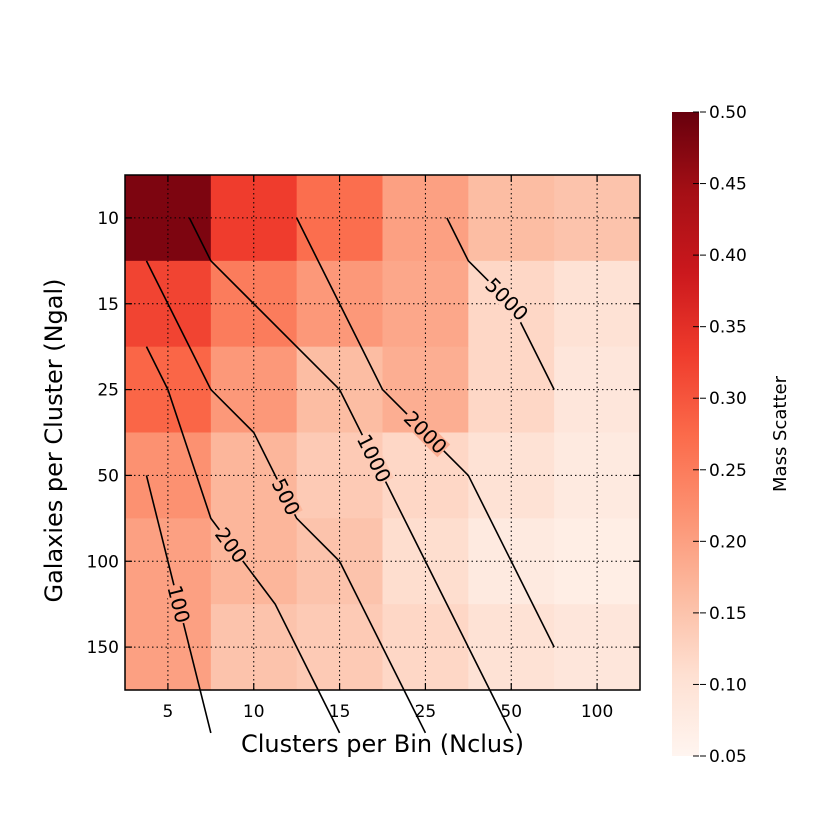 This screenshot has width=830, height=830. I want to click on colorbar-tick-label: 0.40, so click(728, 256).